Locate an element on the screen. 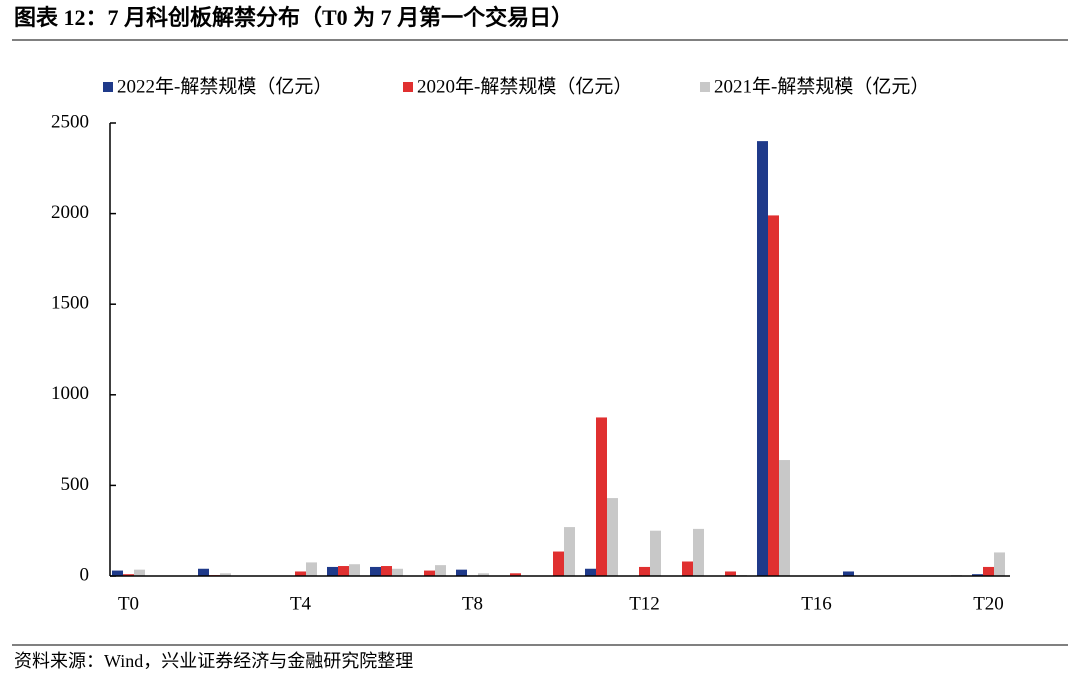  y-tick-label: 500 is located at coordinates (75, 484).